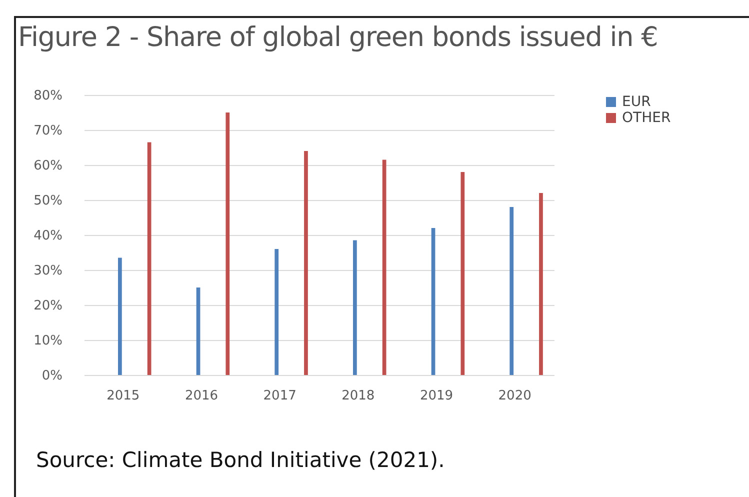  What do you see at coordinates (437, 396) in the screenshot?
I see `x-tick-label: 2019` at bounding box center [437, 396].